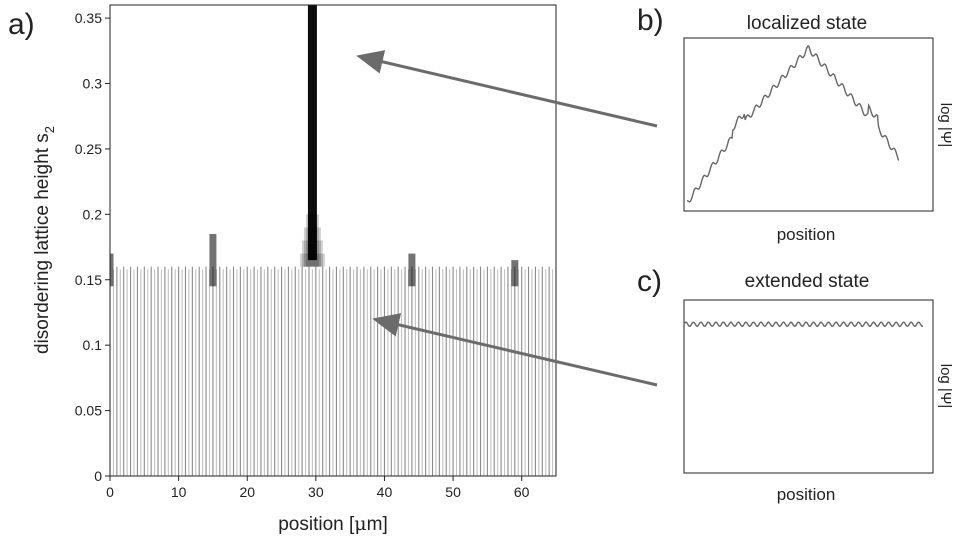 The height and width of the screenshot is (542, 957). What do you see at coordinates (507, 89) in the screenshot?
I see `arrow-localized-to-peak` at bounding box center [507, 89].